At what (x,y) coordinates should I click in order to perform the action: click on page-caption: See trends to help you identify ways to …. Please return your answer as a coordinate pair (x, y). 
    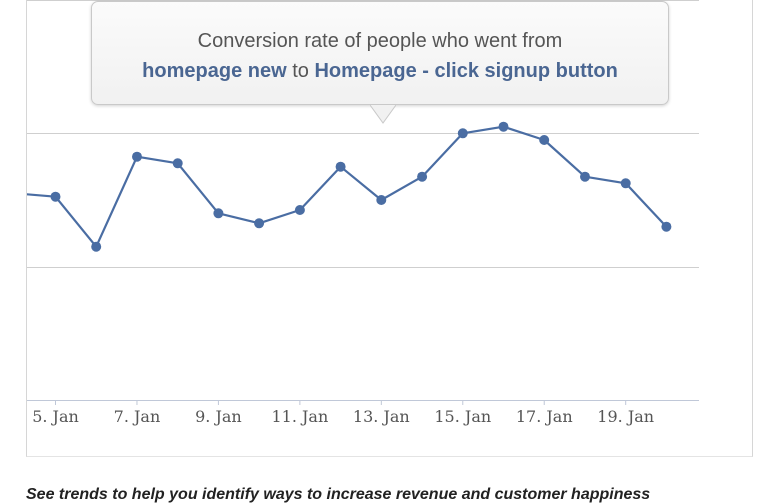
    Looking at the image, I should click on (338, 494).